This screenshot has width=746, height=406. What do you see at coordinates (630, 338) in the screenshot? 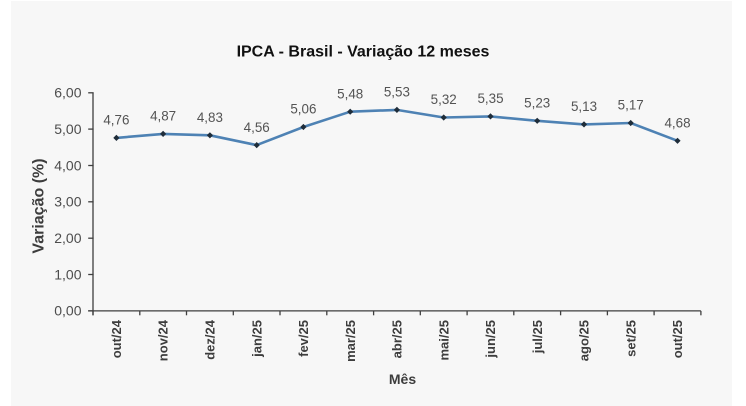
I see `svg-text: set/25` at bounding box center [630, 338].